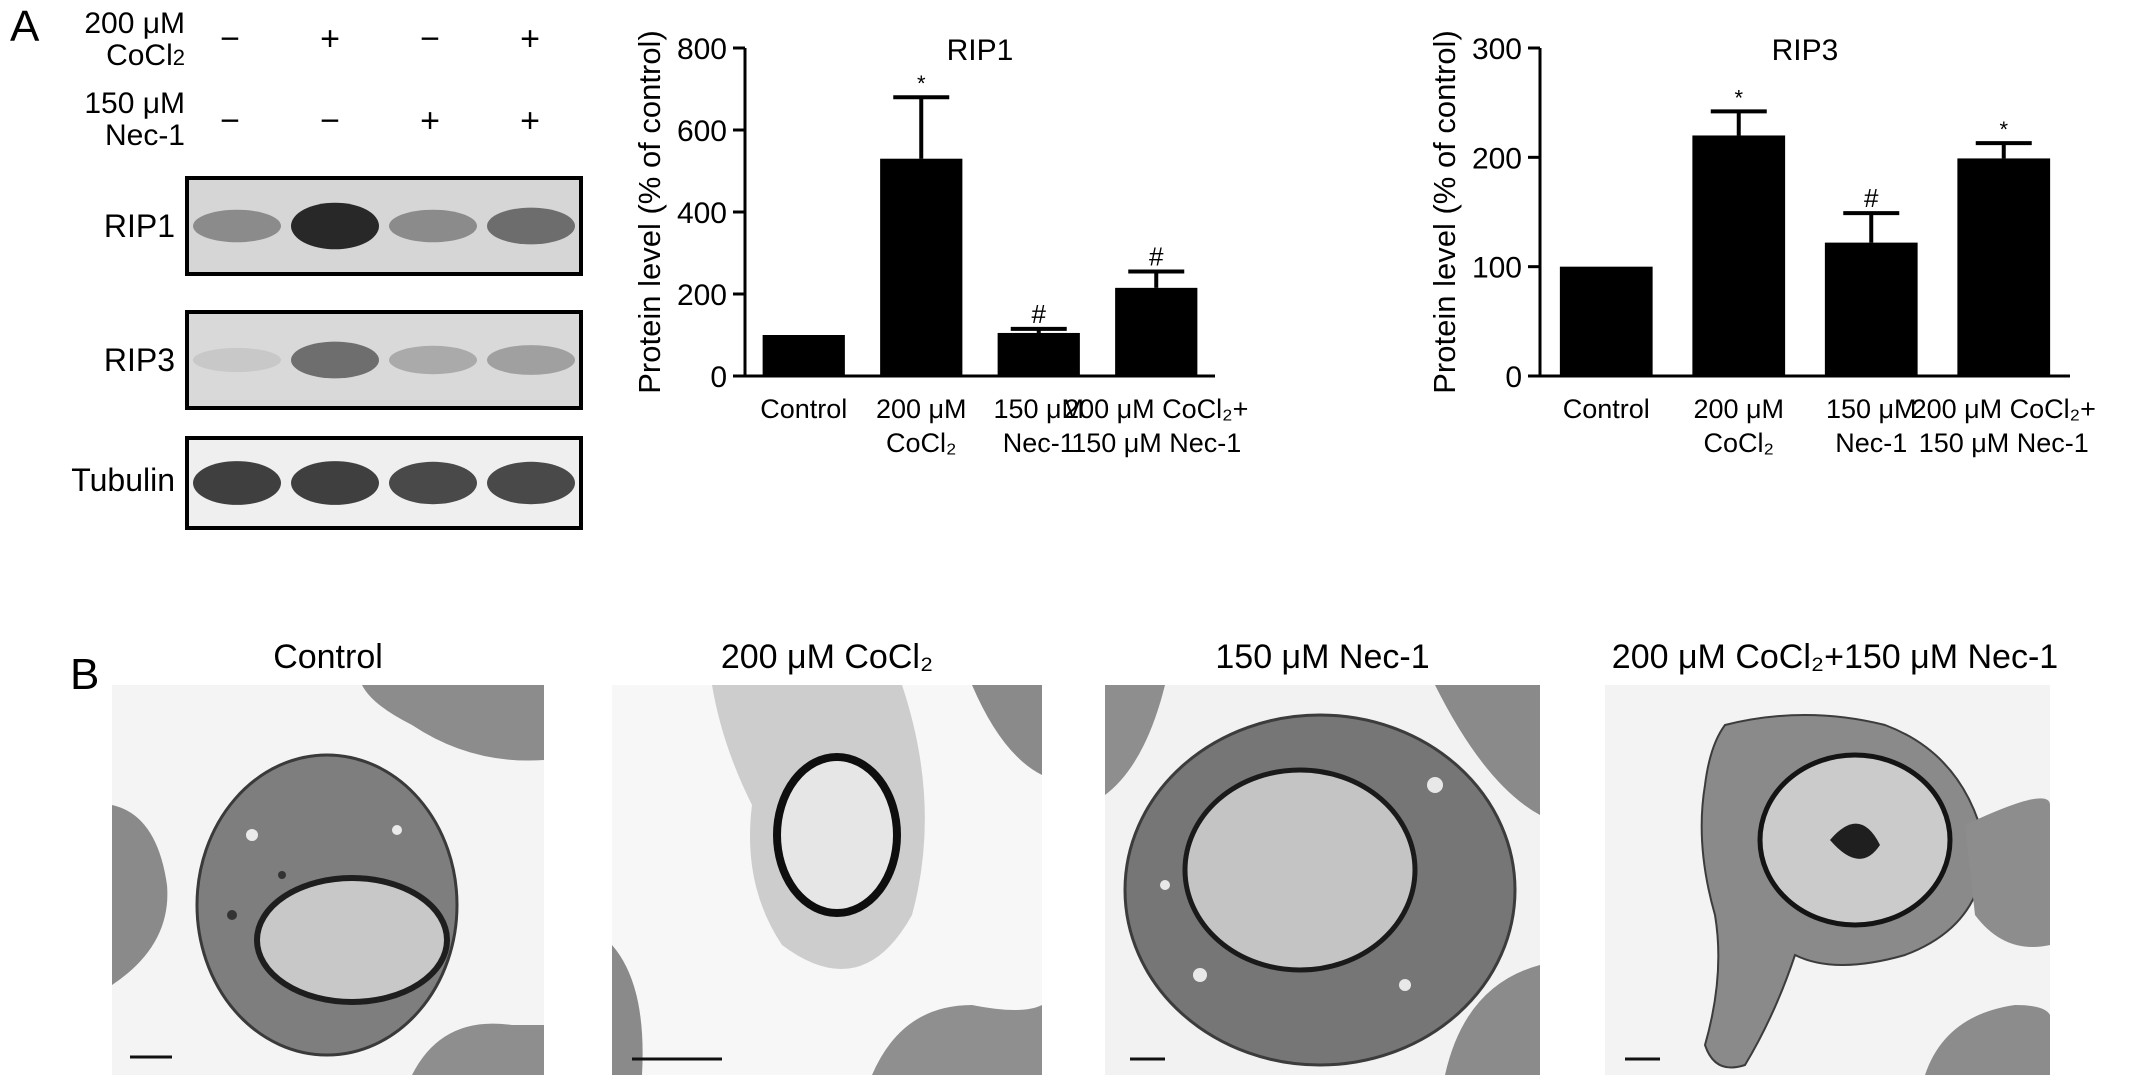  Describe the element at coordinates (123, 480) in the screenshot. I see `blot-label-tubulin: Tubulin` at that location.